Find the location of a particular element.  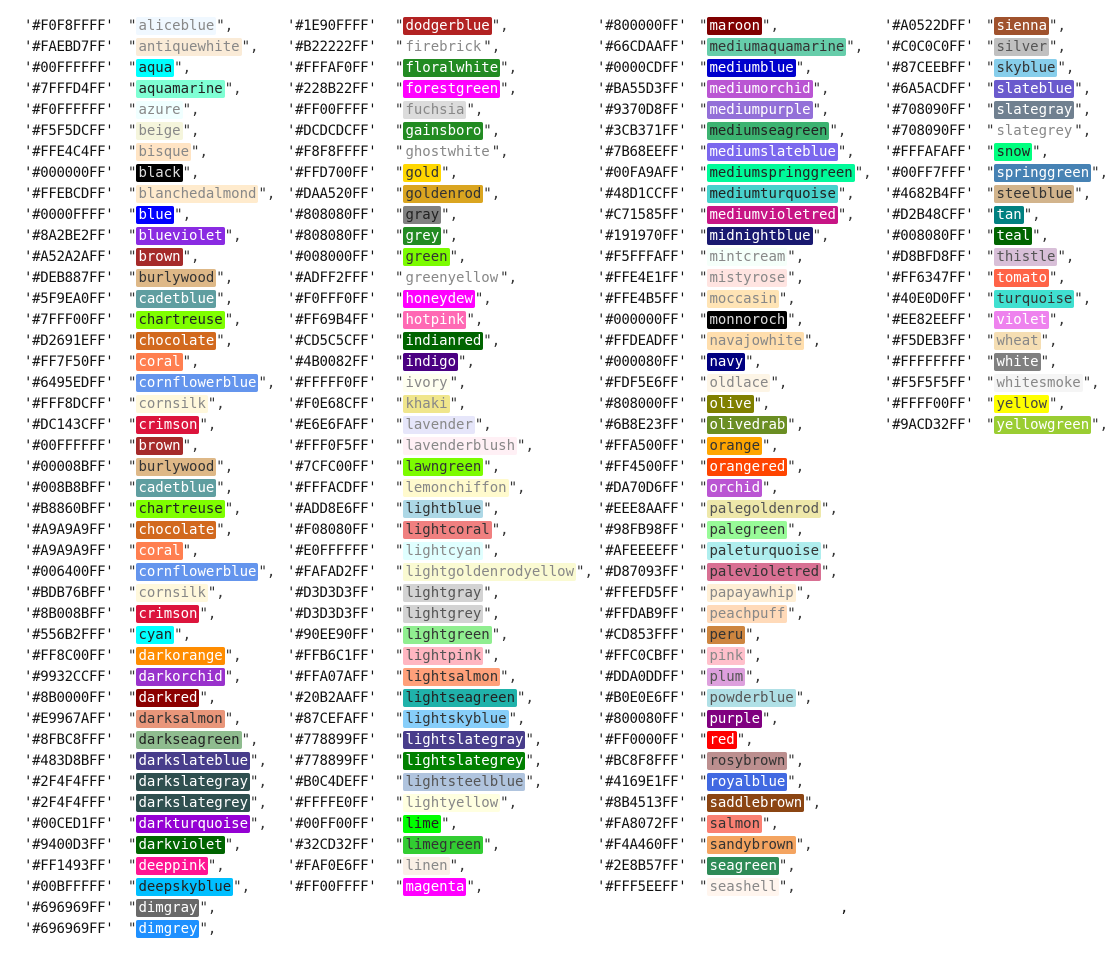

hex-value: '#9932CCFF' is located at coordinates (69, 677).